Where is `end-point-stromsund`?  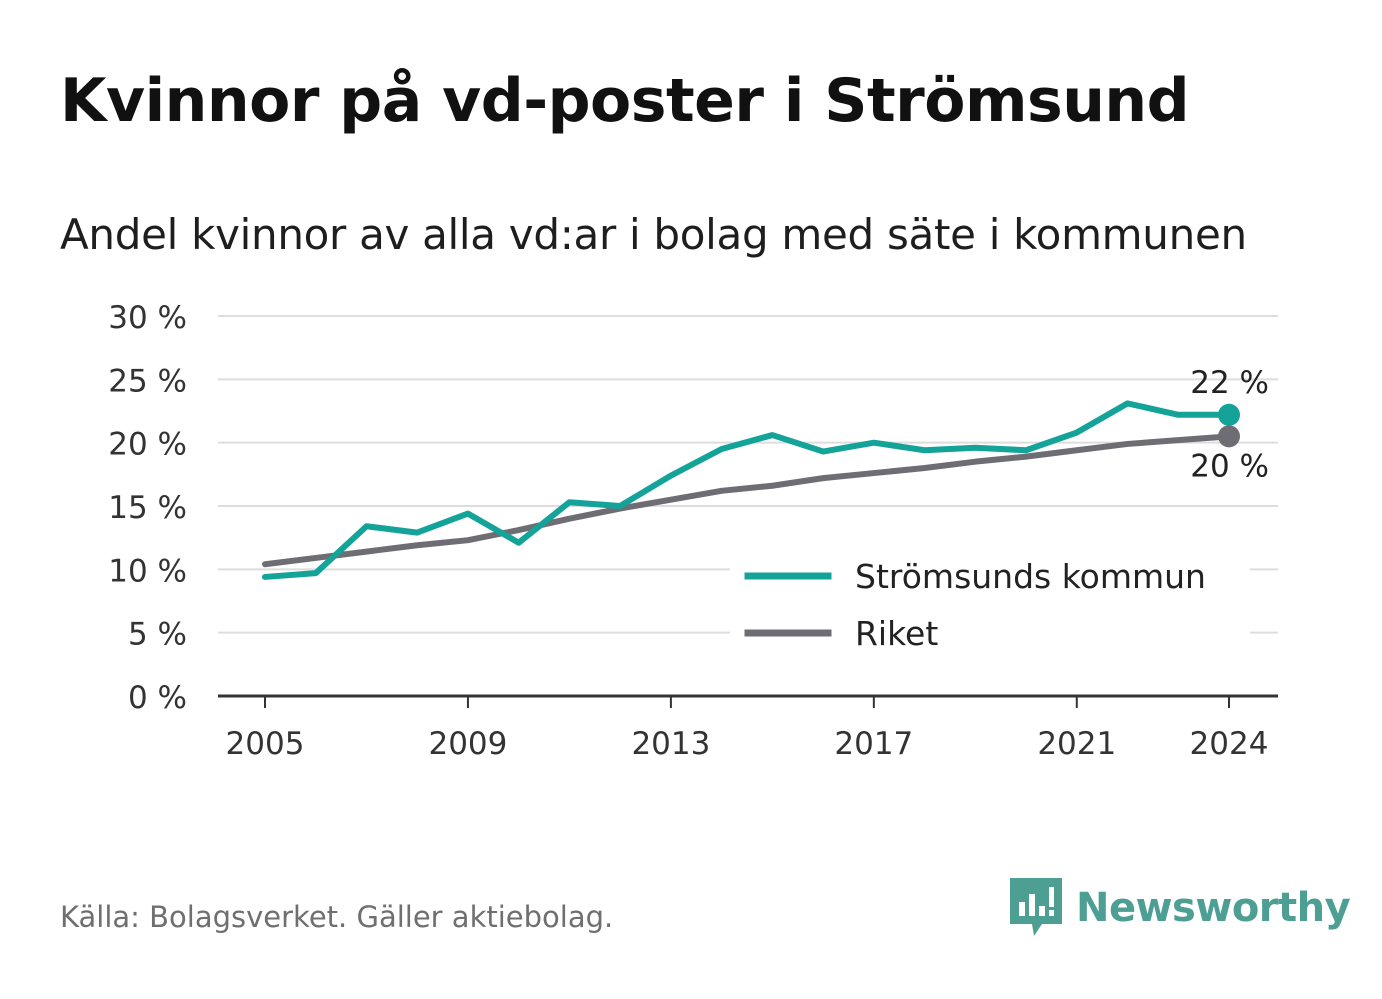
end-point-stromsund is located at coordinates (1229, 414).